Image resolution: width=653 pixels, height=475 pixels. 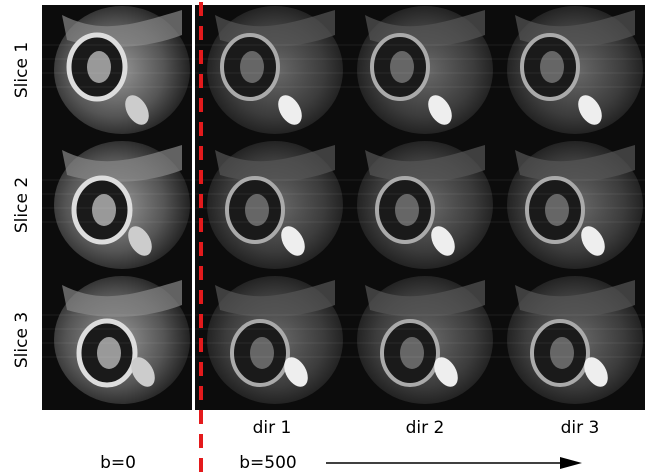 I want to click on b-label: b=0, so click(x=118, y=463).